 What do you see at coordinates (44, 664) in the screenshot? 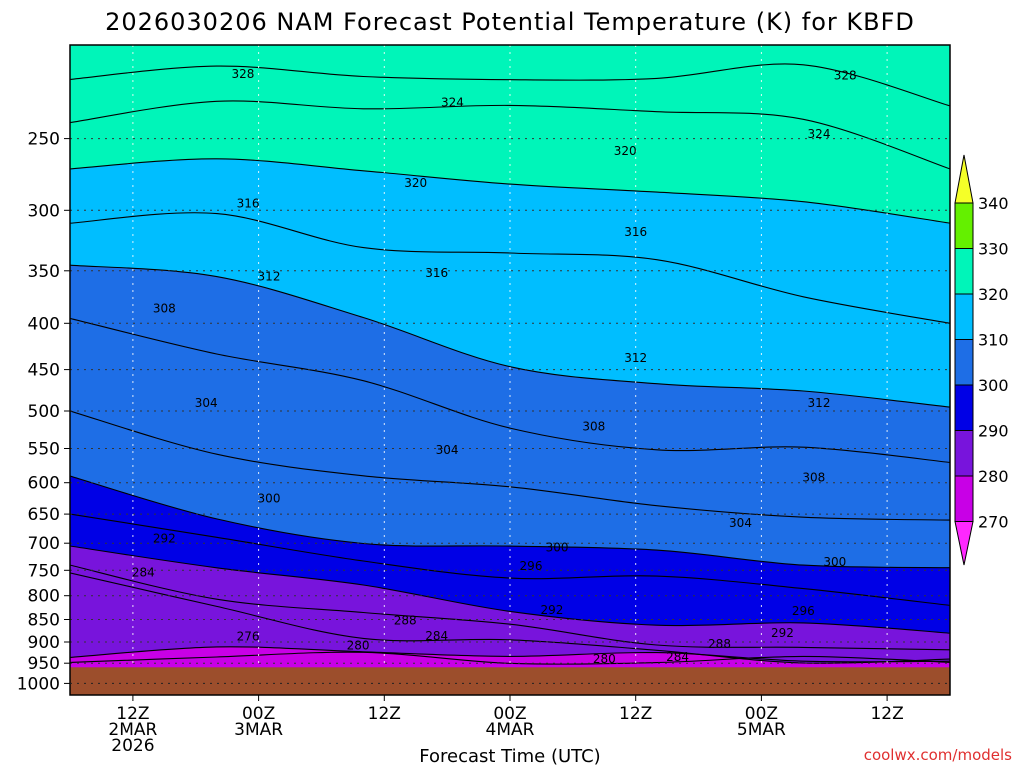
I see `y-tick-label-950: 950` at bounding box center [44, 664].